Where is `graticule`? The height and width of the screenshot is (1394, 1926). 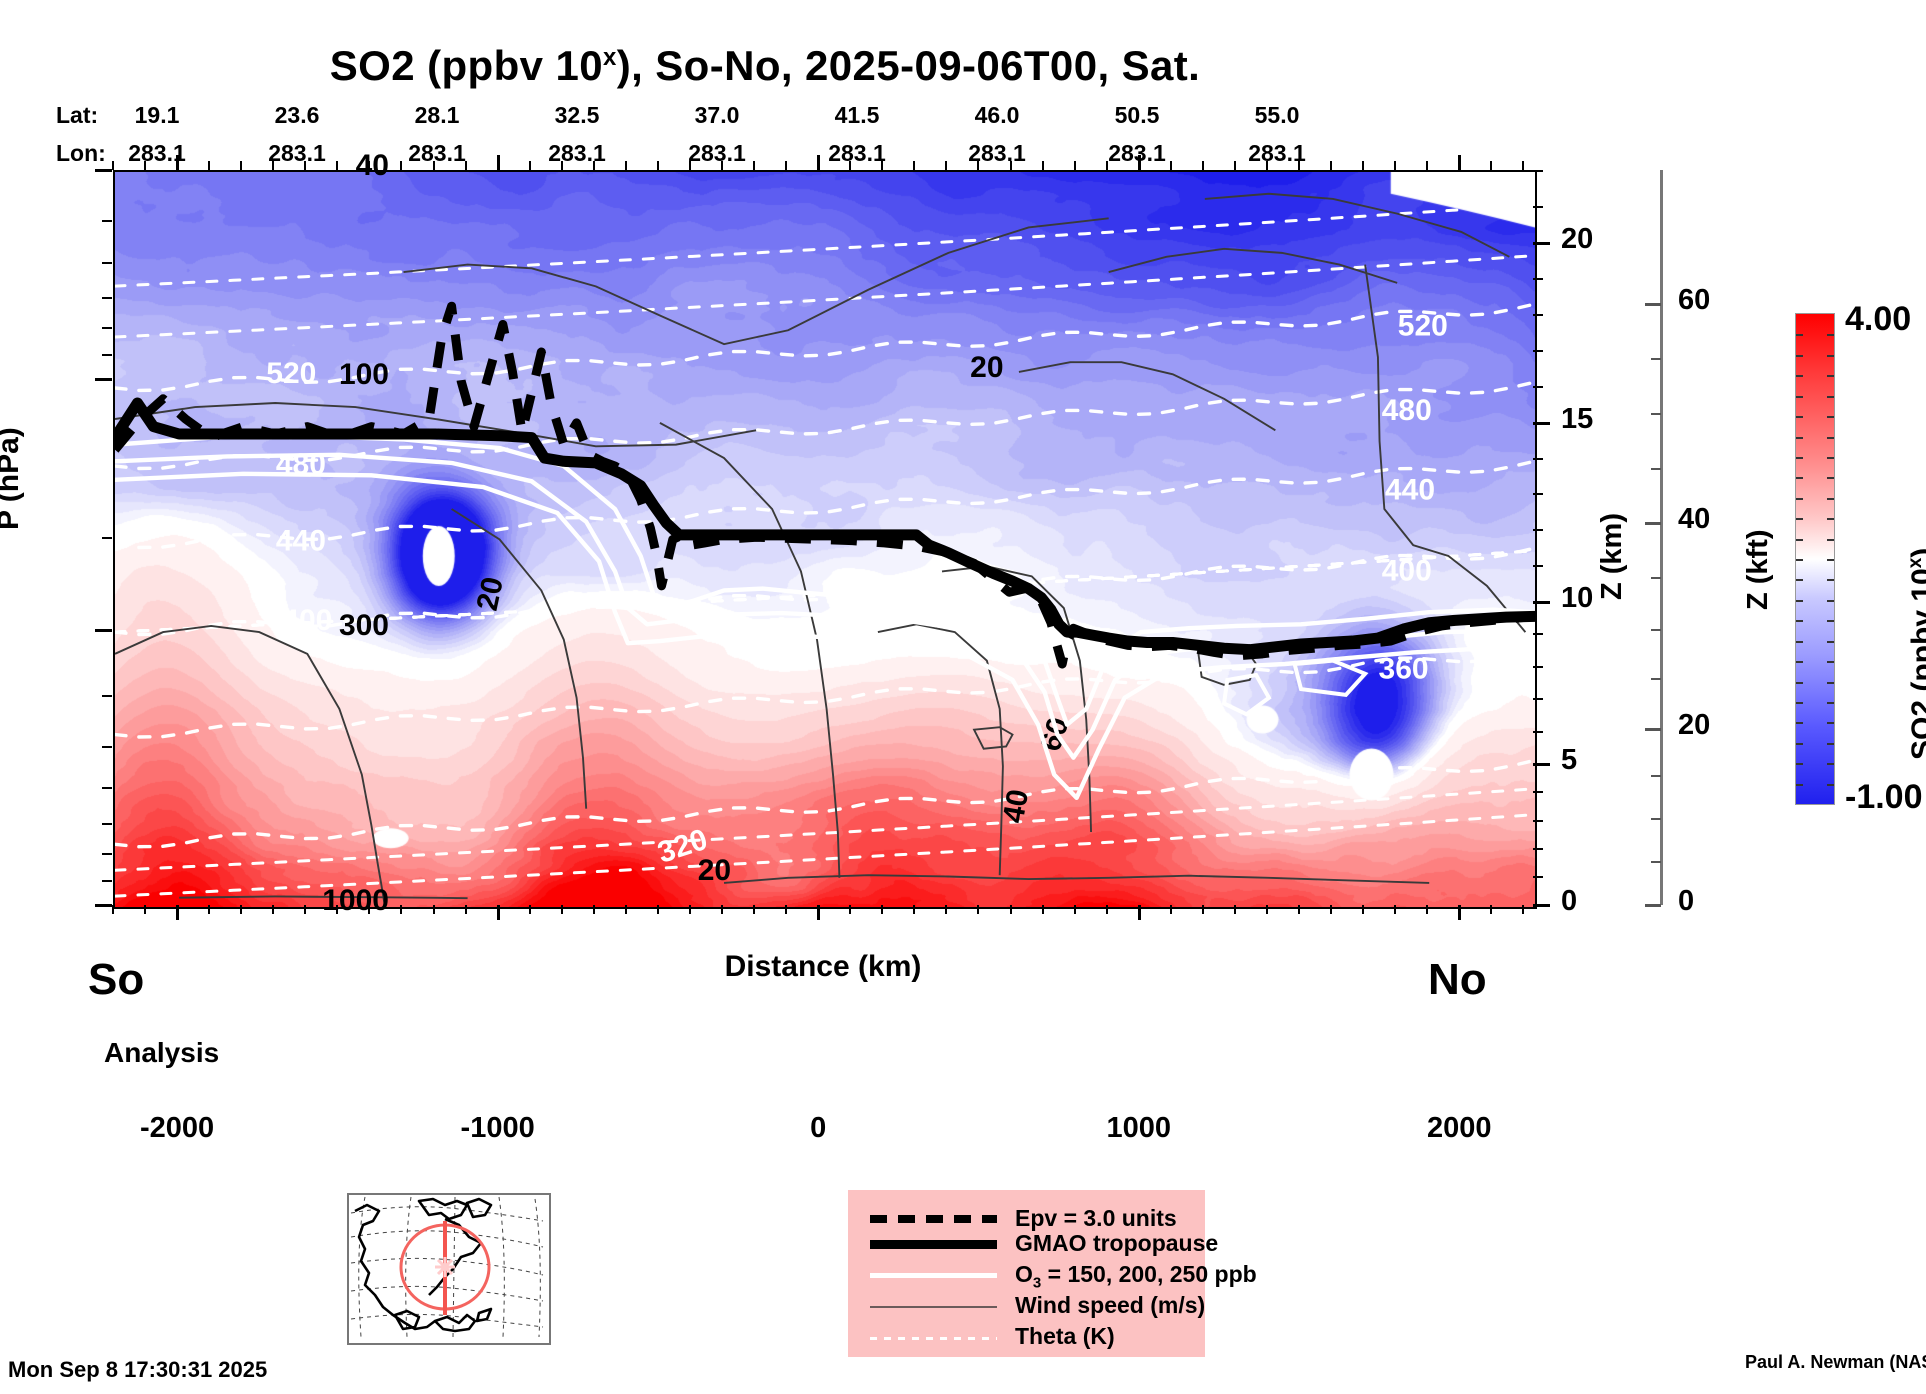
graticule is located at coordinates (447, 1267).